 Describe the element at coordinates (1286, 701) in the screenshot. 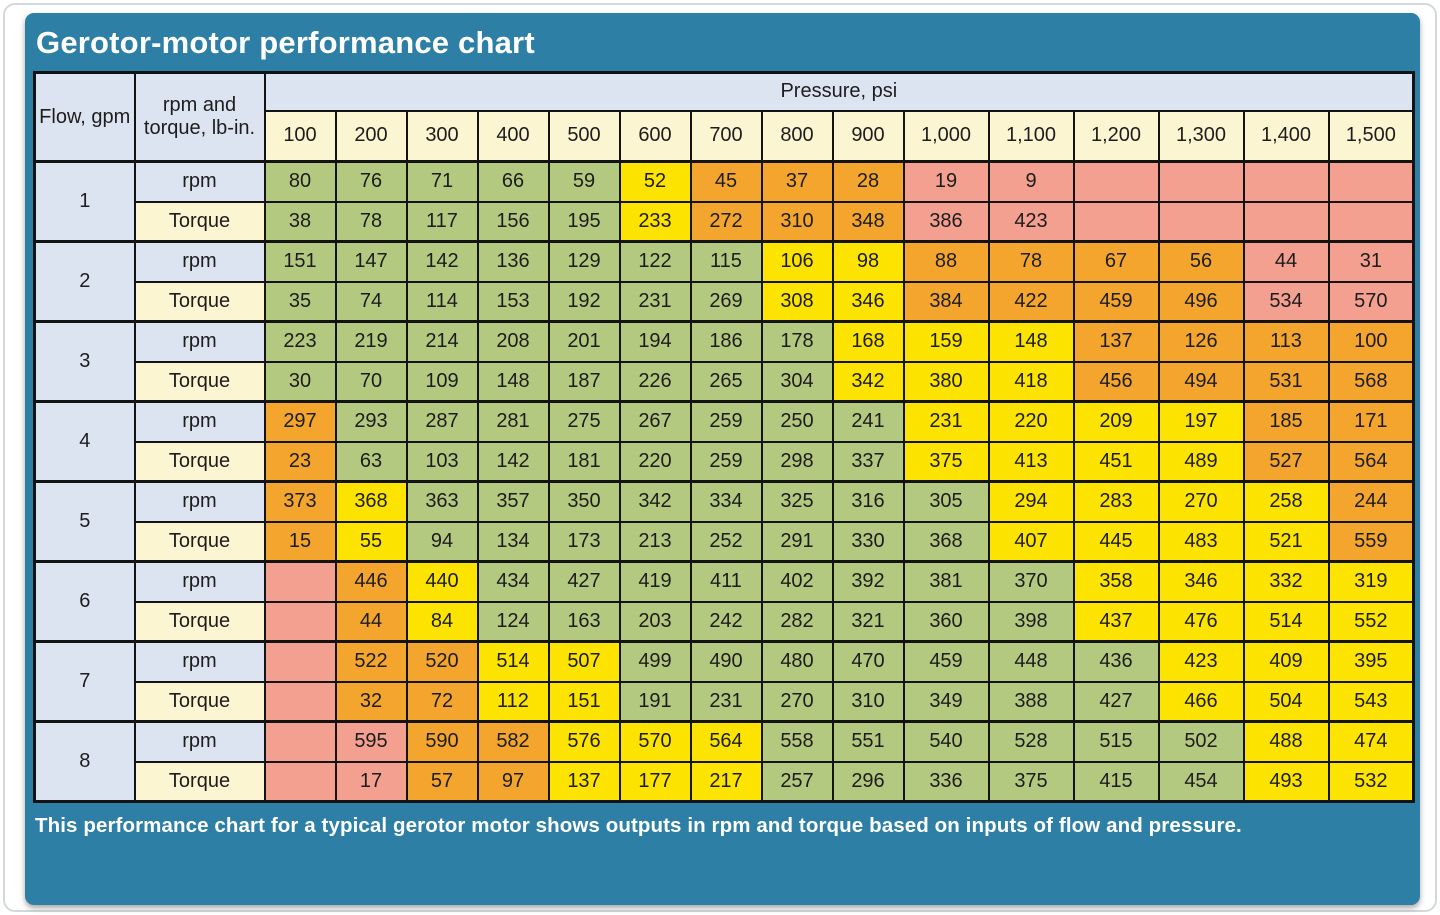

I see `torque-data-cell: 504` at that location.